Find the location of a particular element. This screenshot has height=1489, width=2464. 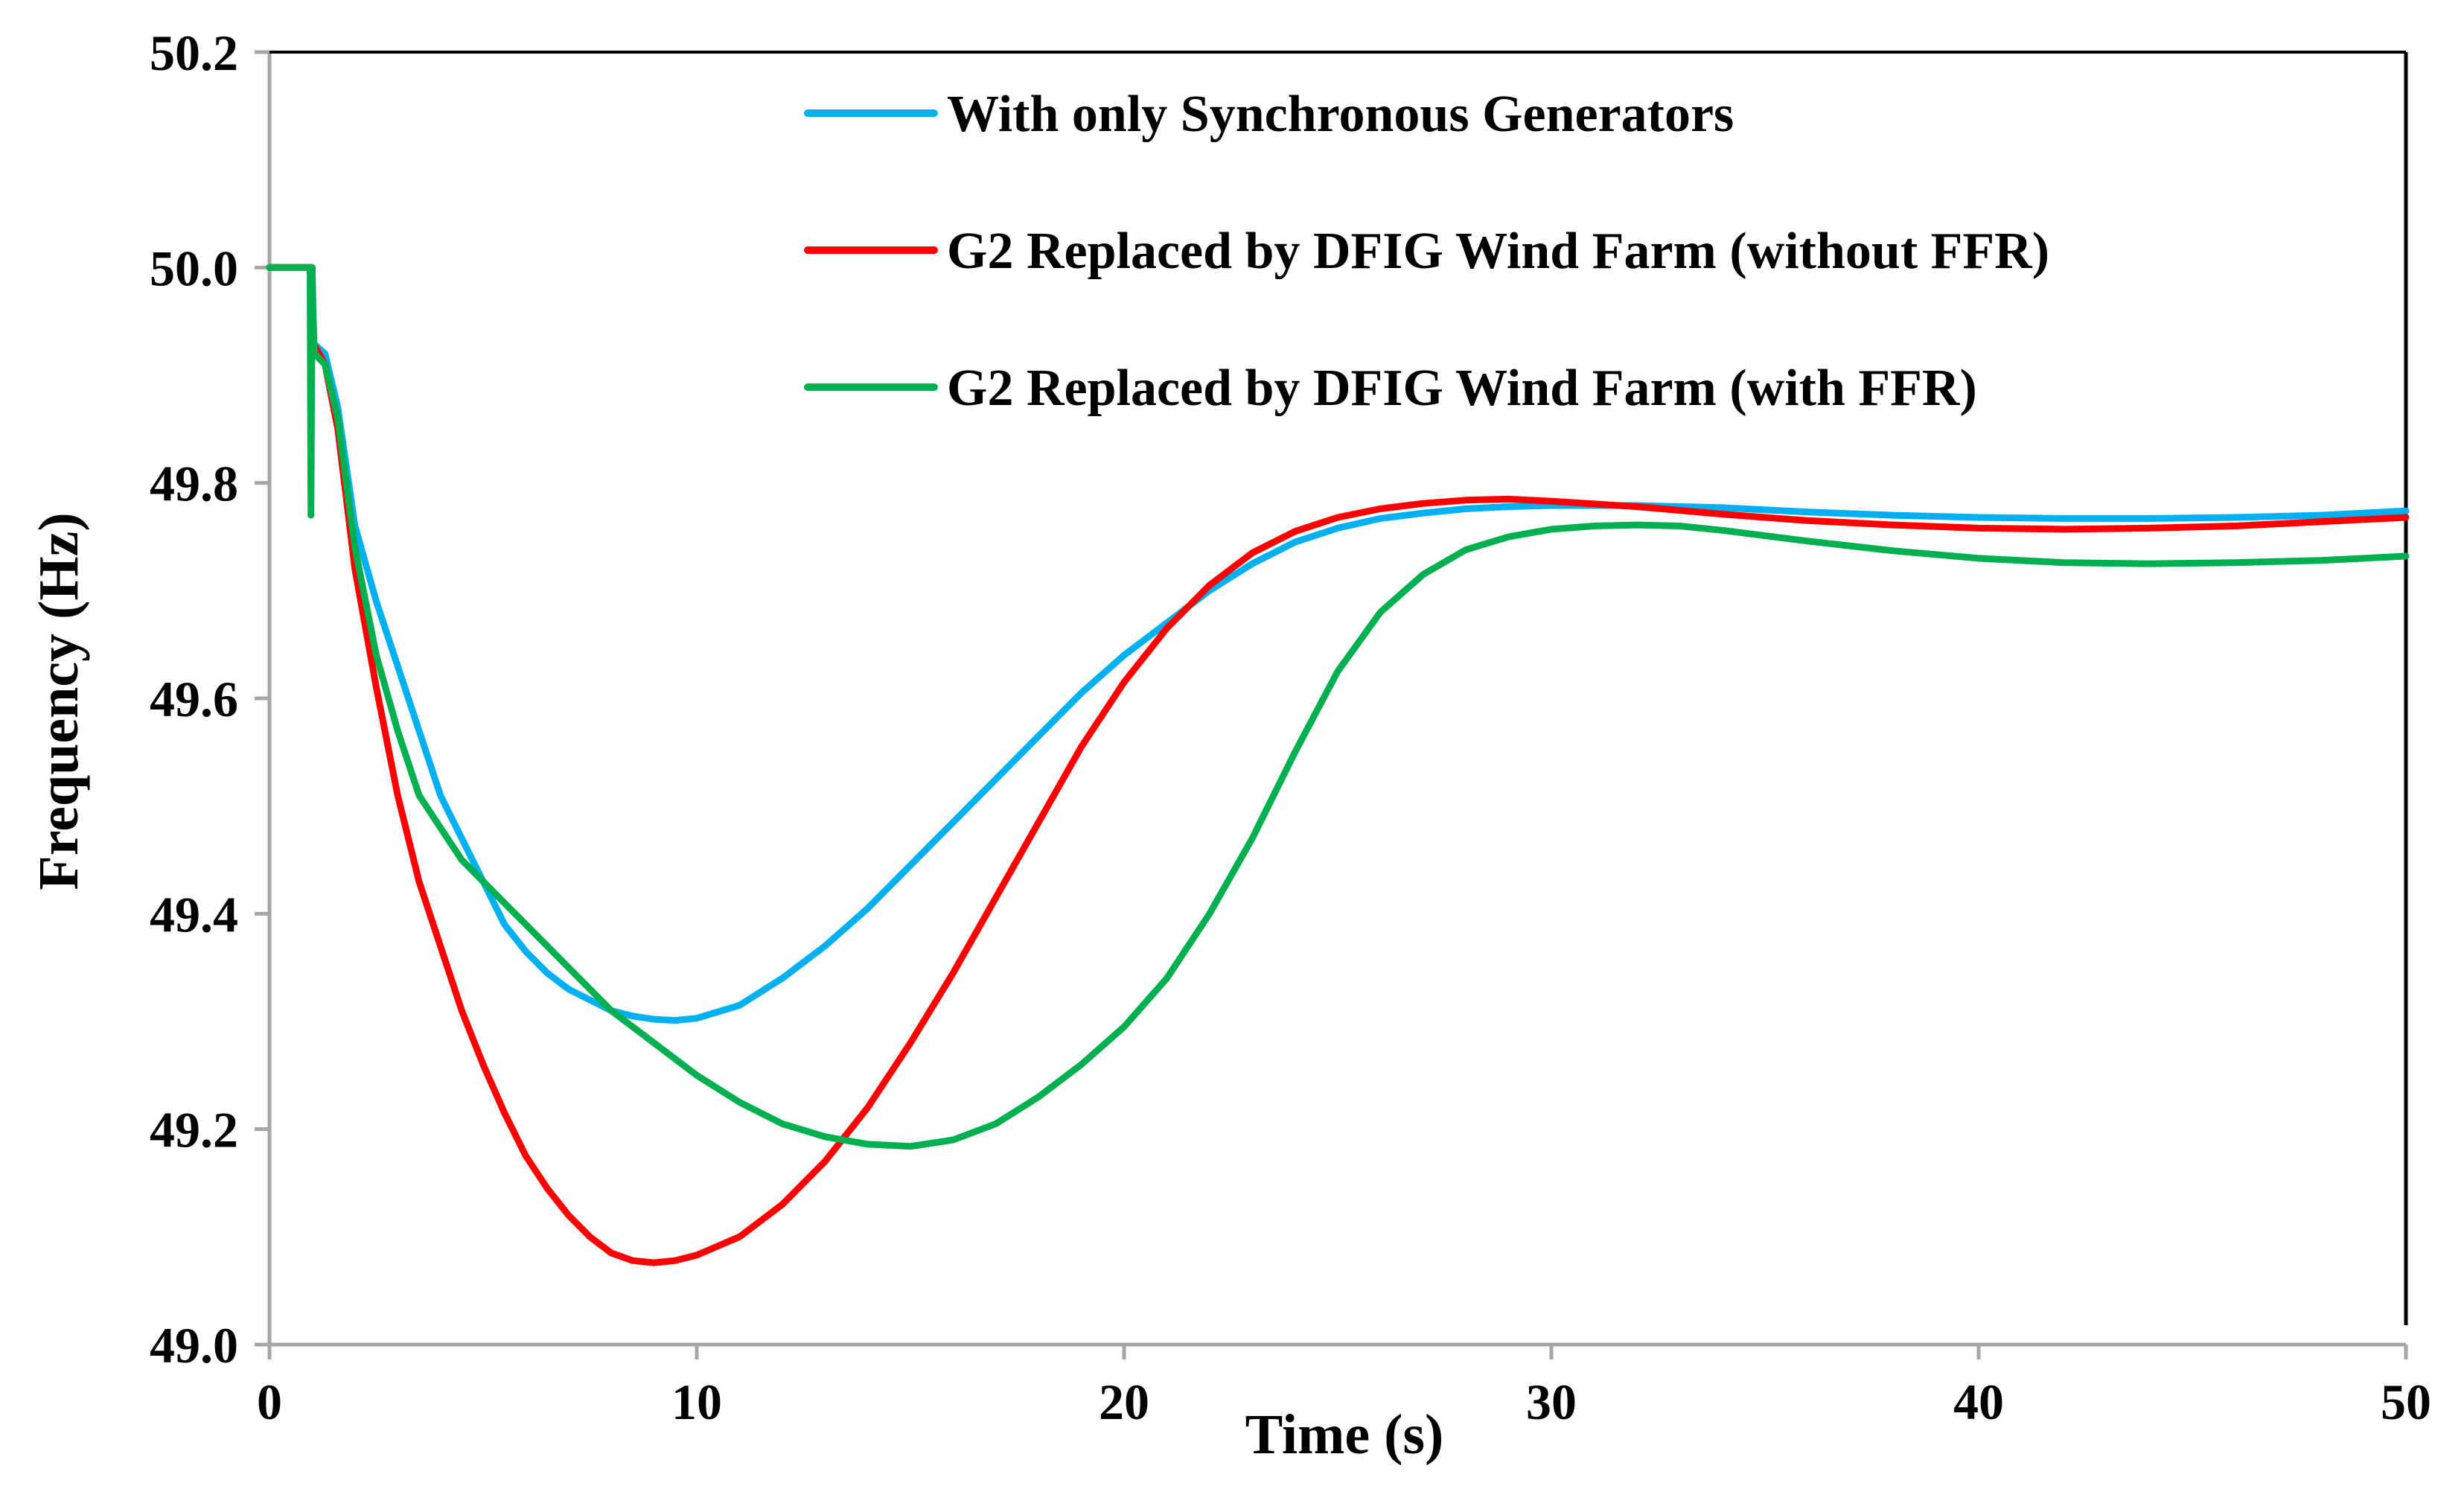

y-tick-label: 50.2 is located at coordinates (194, 53).